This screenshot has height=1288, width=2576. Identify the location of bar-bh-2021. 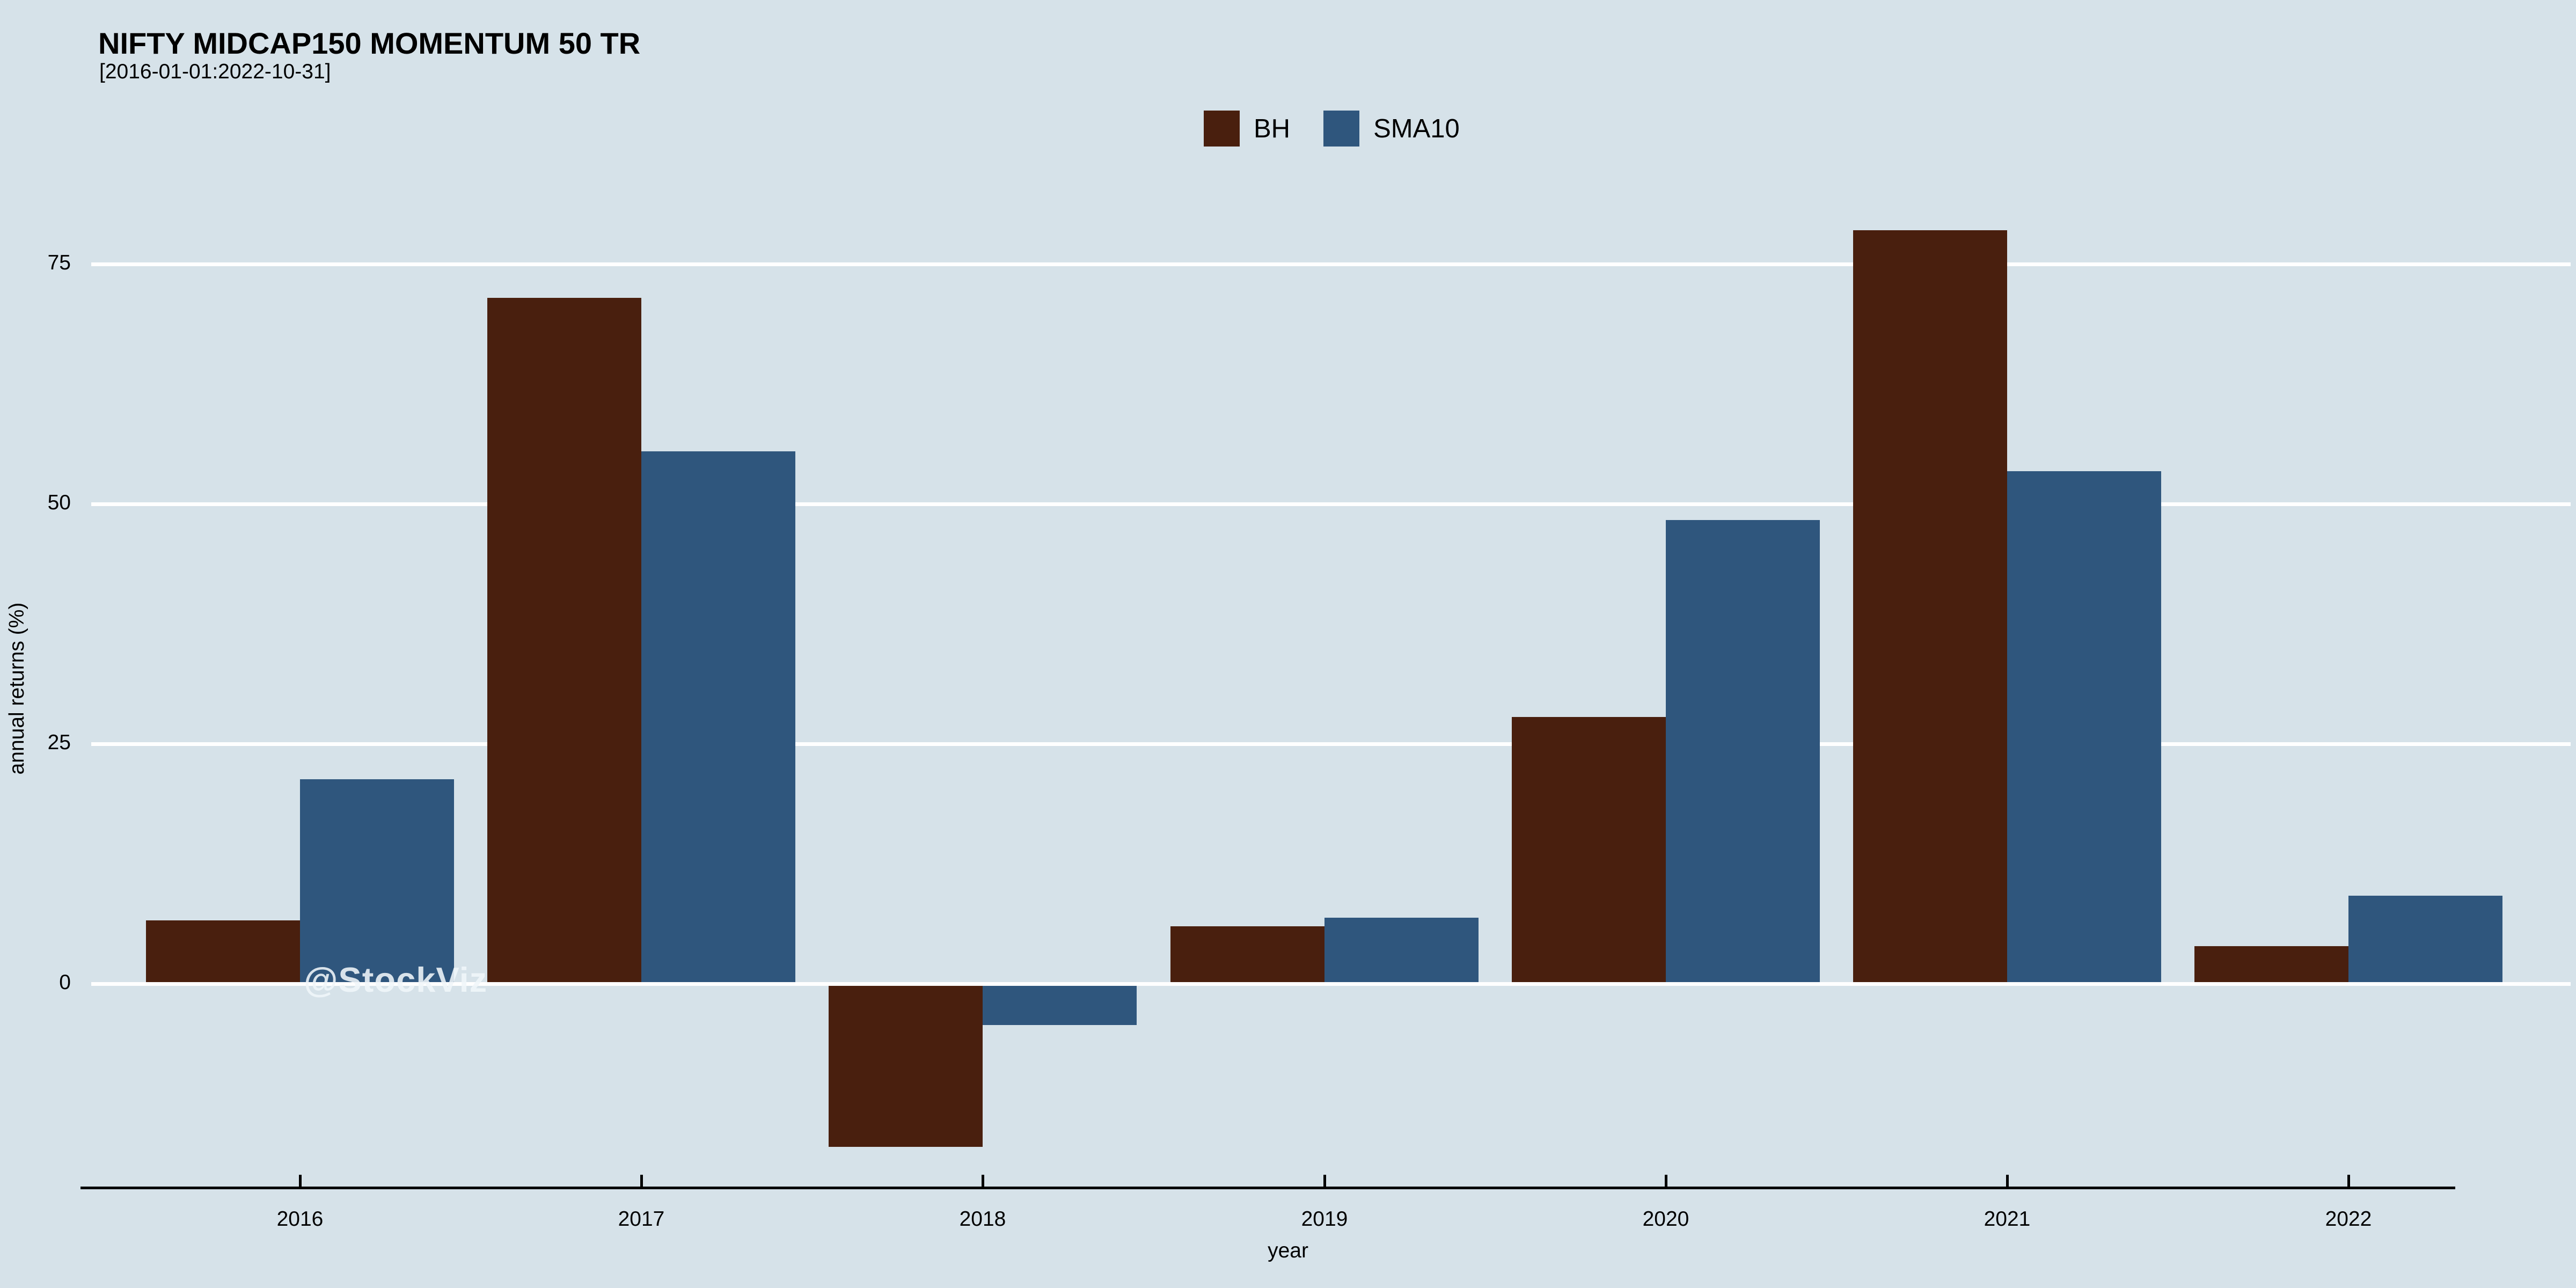
(1930, 607).